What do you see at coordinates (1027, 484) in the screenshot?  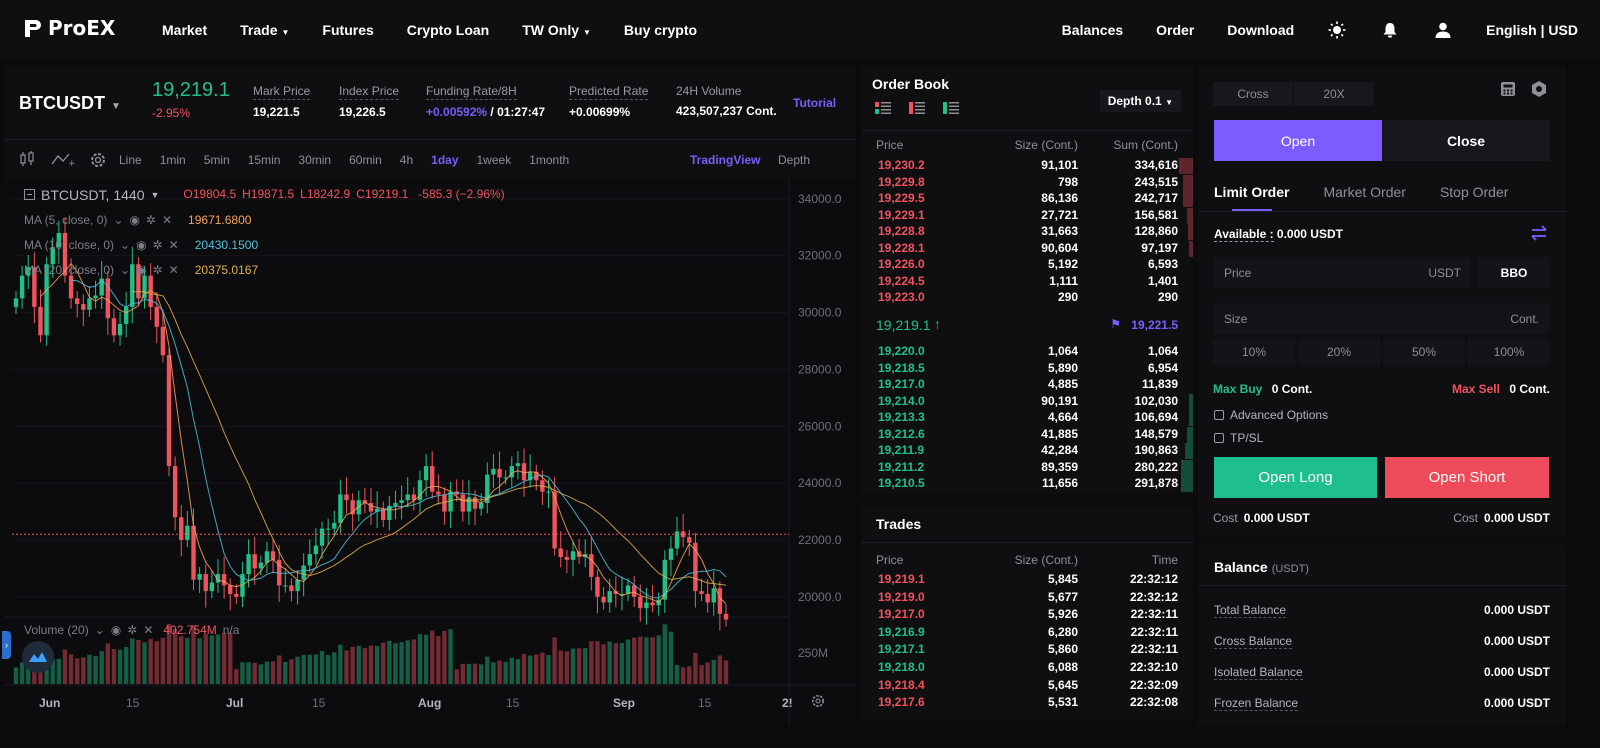 I see `table-row: 19,210.5 11,656 291,878` at bounding box center [1027, 484].